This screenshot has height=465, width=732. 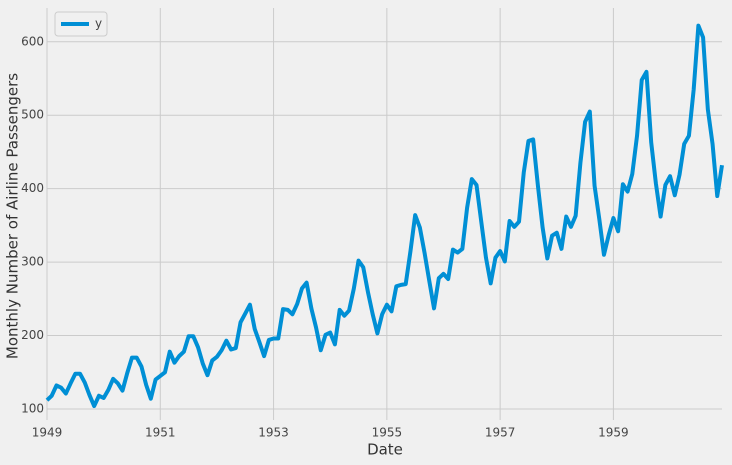 What do you see at coordinates (47, 433) in the screenshot?
I see `x-tick-label: 1949` at bounding box center [47, 433].